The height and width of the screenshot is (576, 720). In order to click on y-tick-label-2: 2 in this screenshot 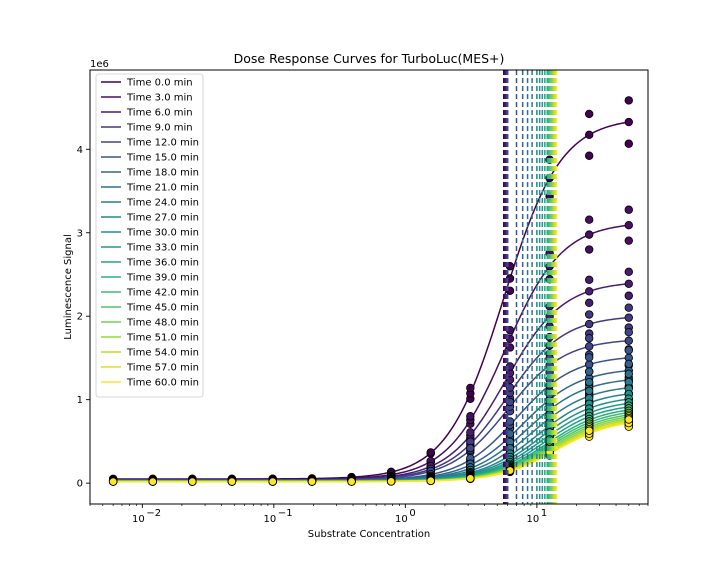, I will do `click(80, 317)`.